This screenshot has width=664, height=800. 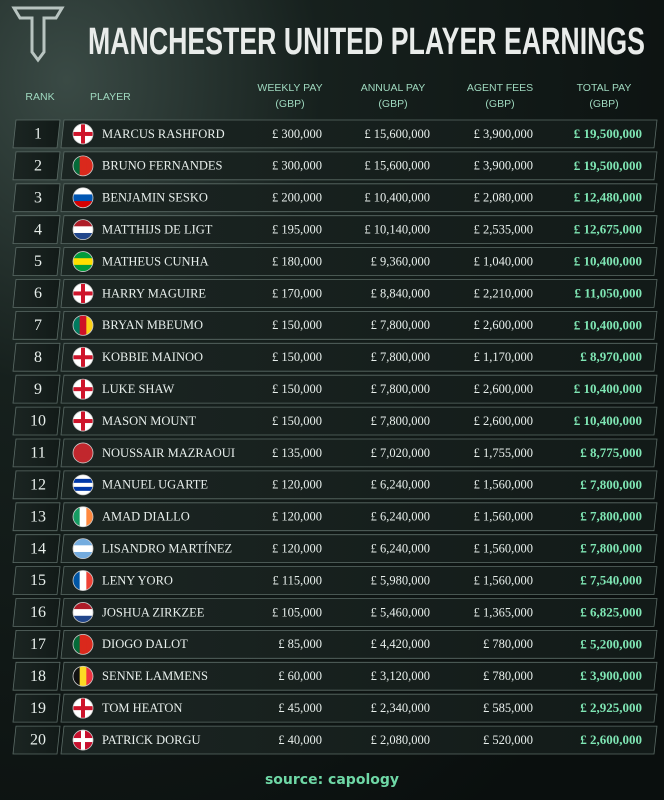 I want to click on weekly-pay: £ 150,000, so click(x=297, y=389).